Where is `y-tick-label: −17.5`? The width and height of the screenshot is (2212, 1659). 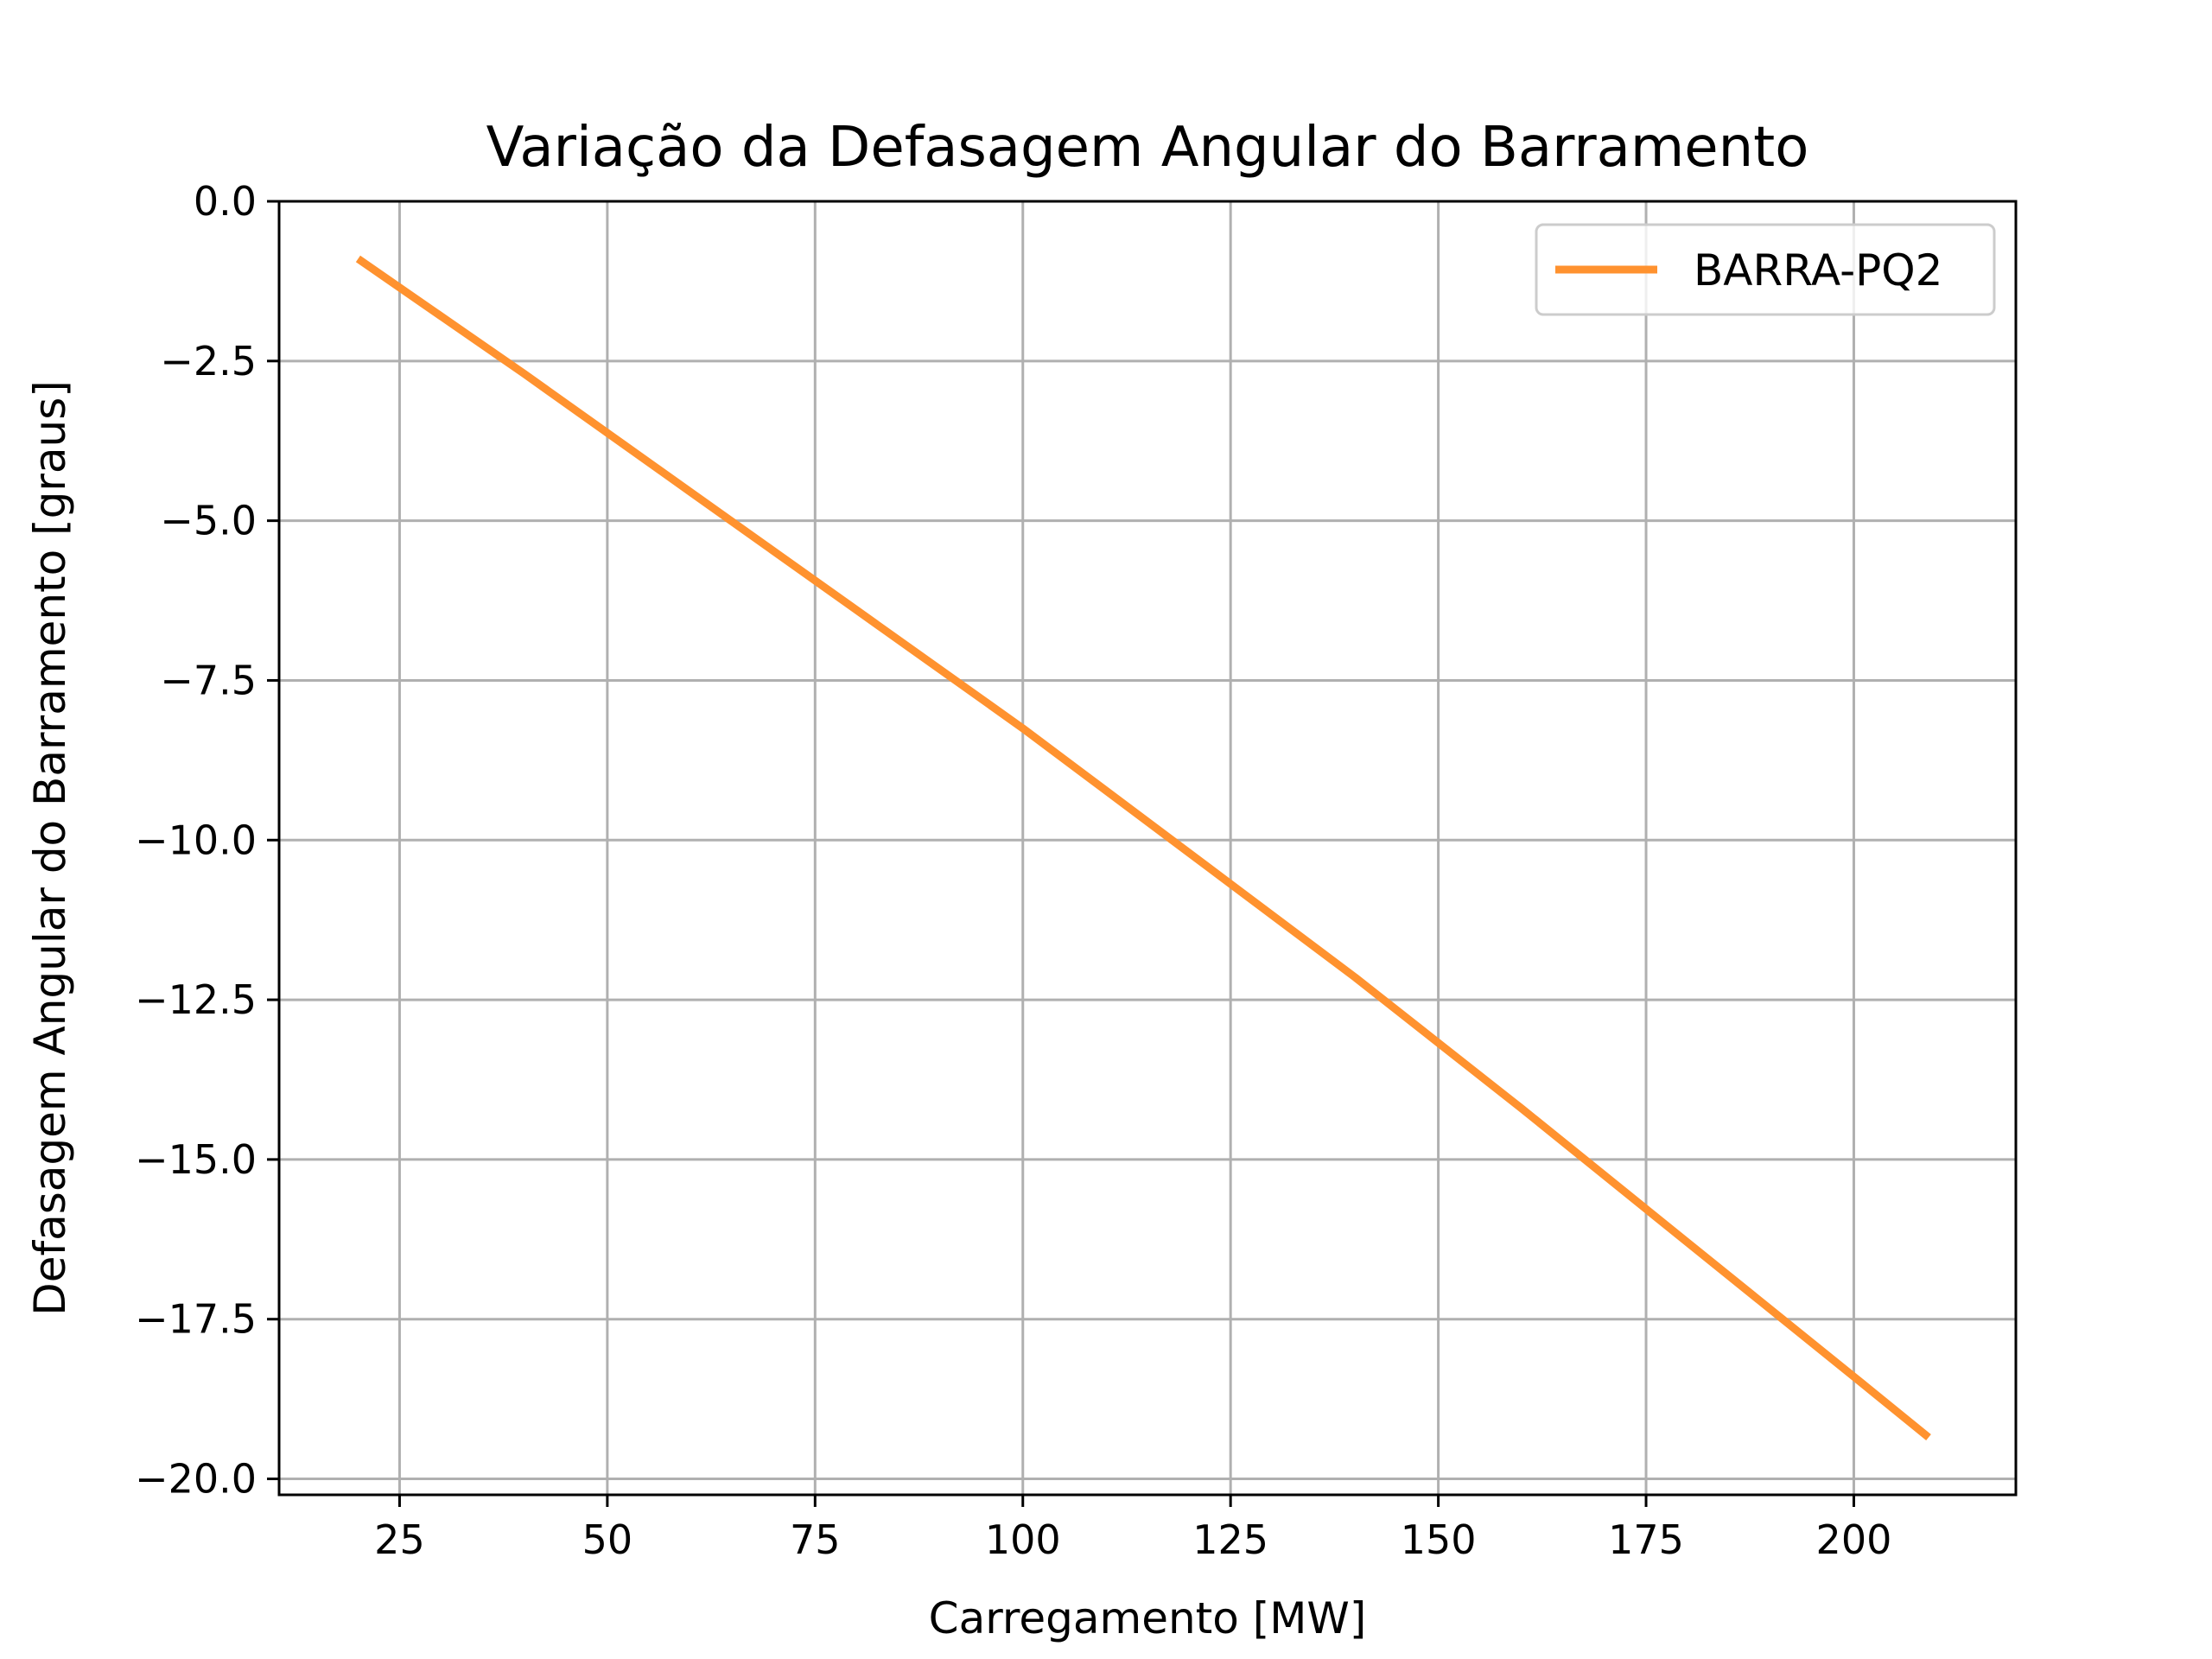 y-tick-label: −17.5 is located at coordinates (196, 1319).